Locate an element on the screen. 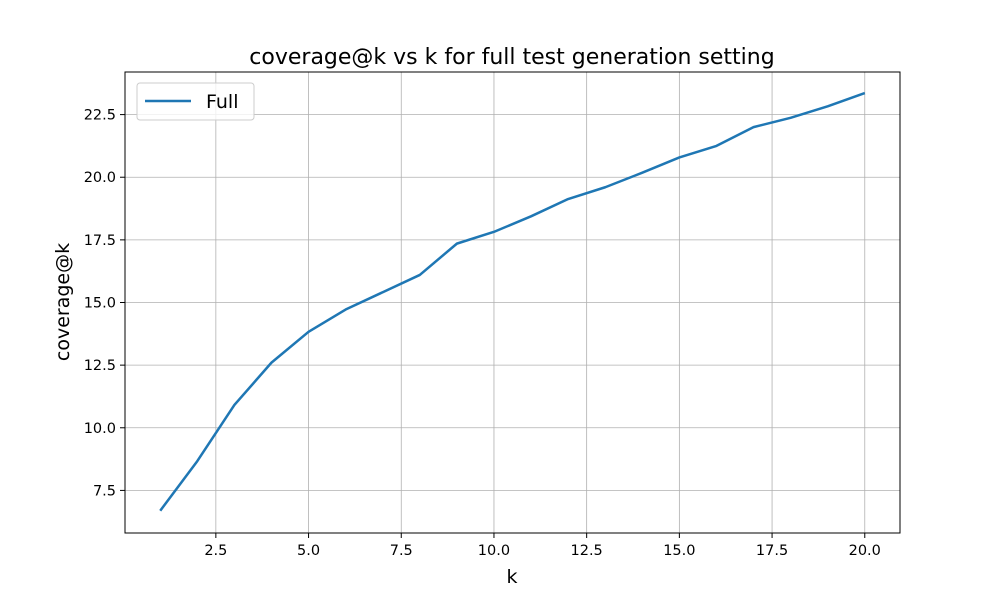  x-axis: 2.5 5.0 7.5 10.0 12.5 15.0 17.5 20.0 is located at coordinates (542, 546).